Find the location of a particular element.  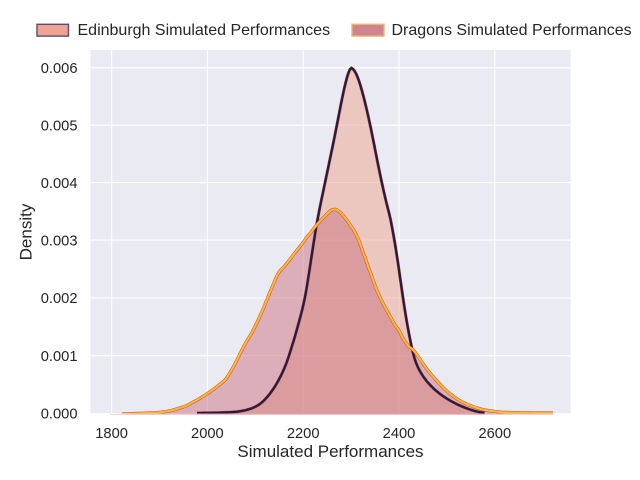

svg-text: 0.006 is located at coordinates (59, 69).